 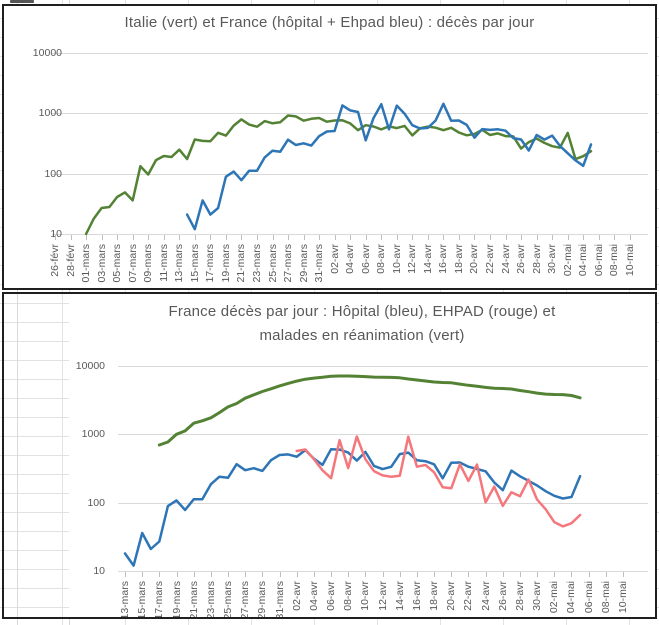 I want to click on cropped-row-remnant, so click(x=22, y=1).